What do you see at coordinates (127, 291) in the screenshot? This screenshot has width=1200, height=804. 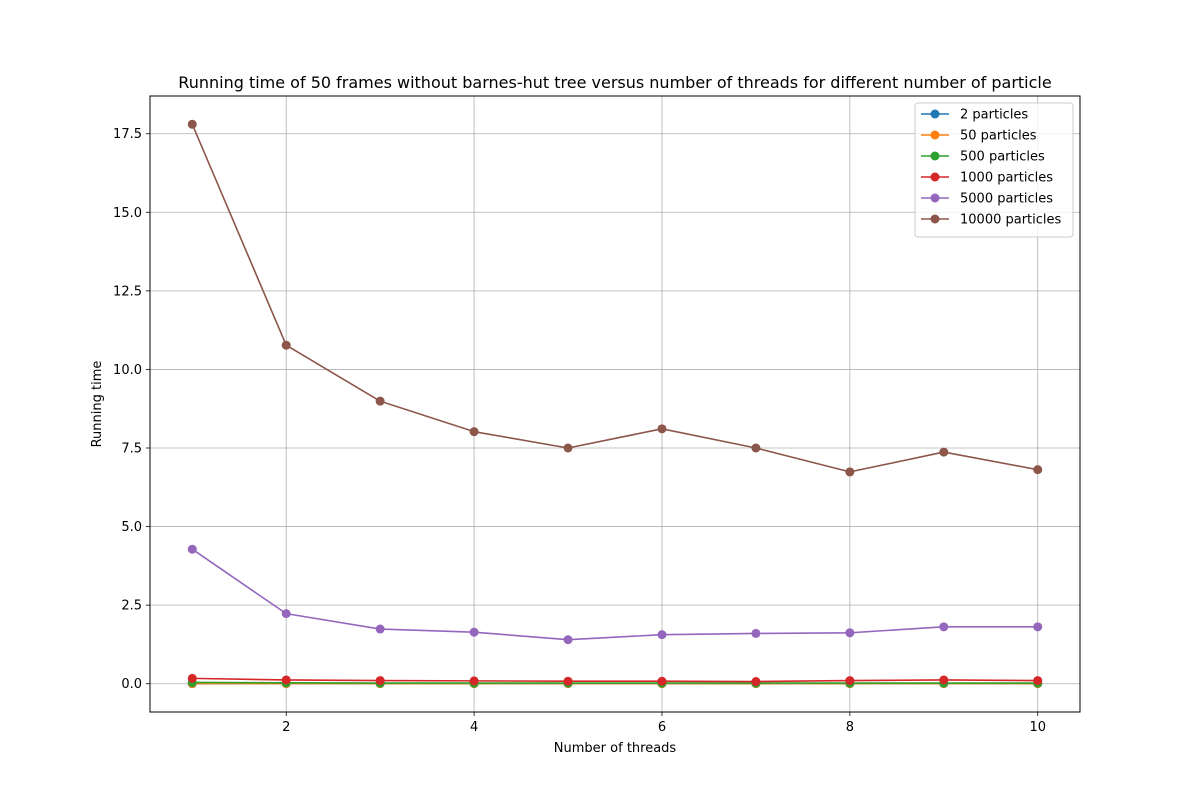 I see `y-tick-label: 12.5` at bounding box center [127, 291].